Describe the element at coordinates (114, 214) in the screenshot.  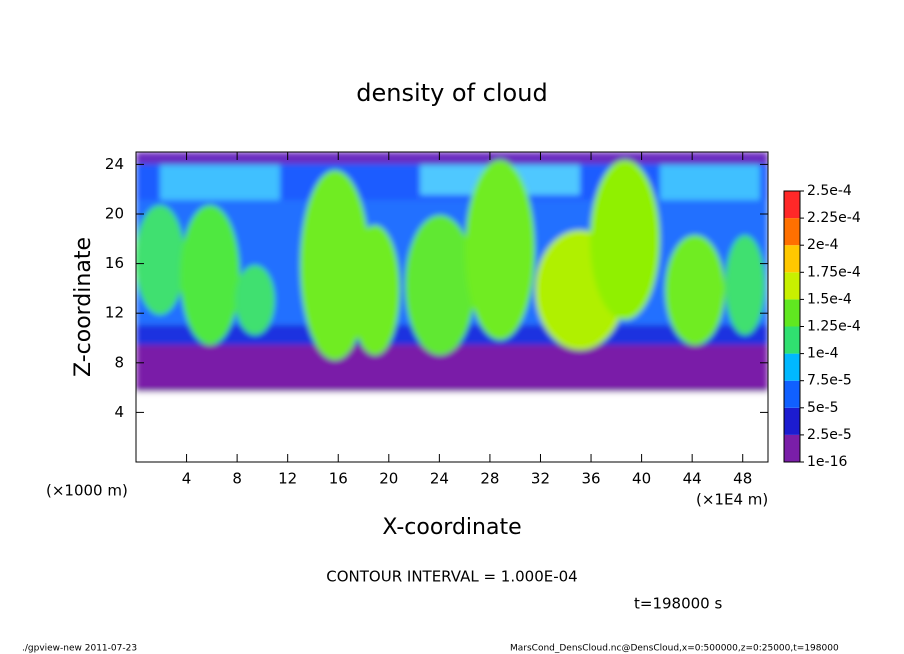
I see `y-tick-label: 20` at that location.